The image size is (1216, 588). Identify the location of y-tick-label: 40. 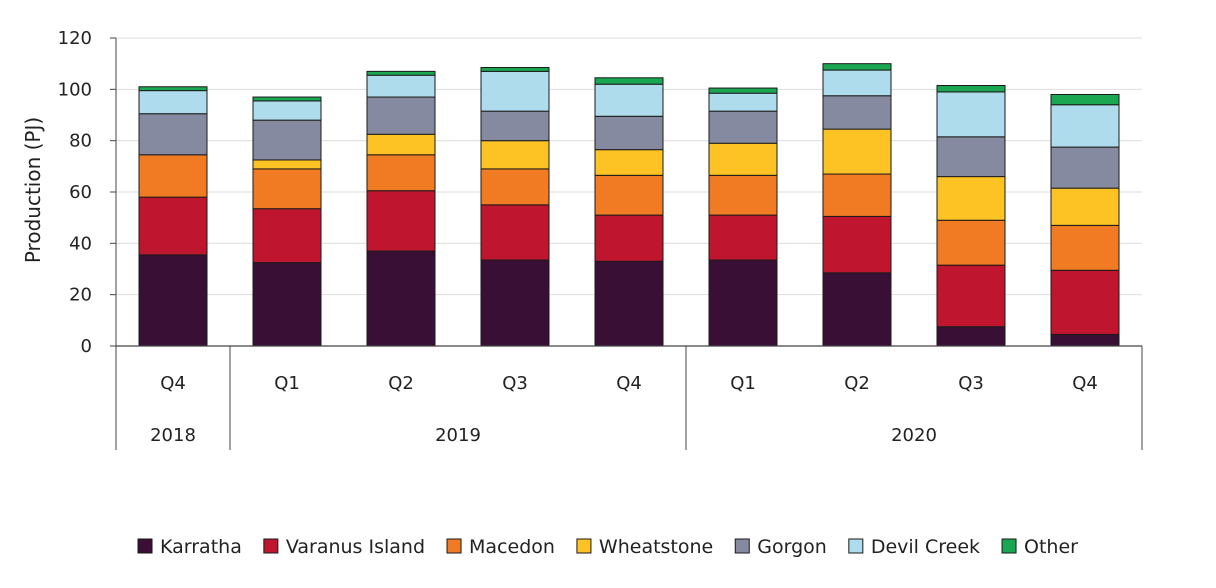
(80, 243).